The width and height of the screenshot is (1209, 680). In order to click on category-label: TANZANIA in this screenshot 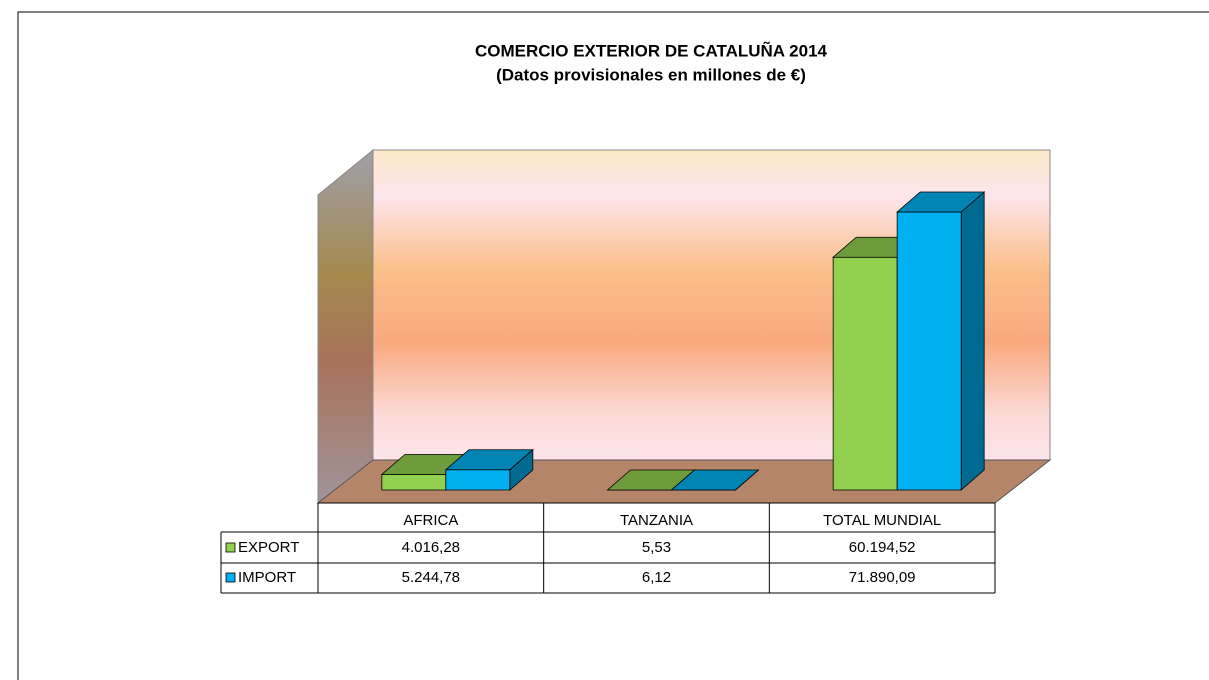, I will do `click(656, 520)`.